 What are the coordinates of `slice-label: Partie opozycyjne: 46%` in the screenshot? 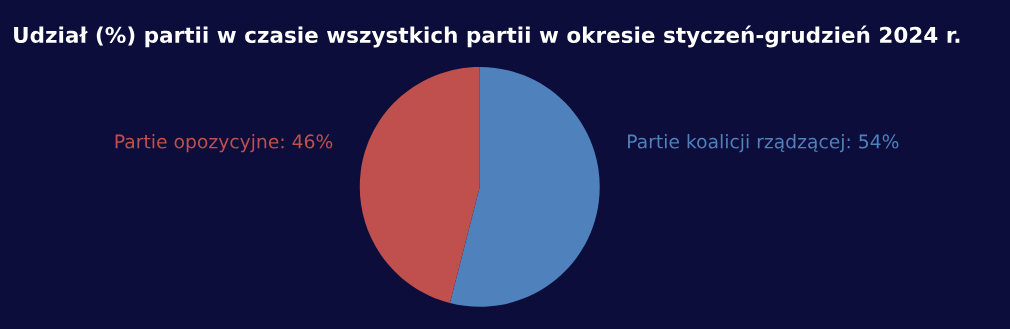 It's located at (224, 143).